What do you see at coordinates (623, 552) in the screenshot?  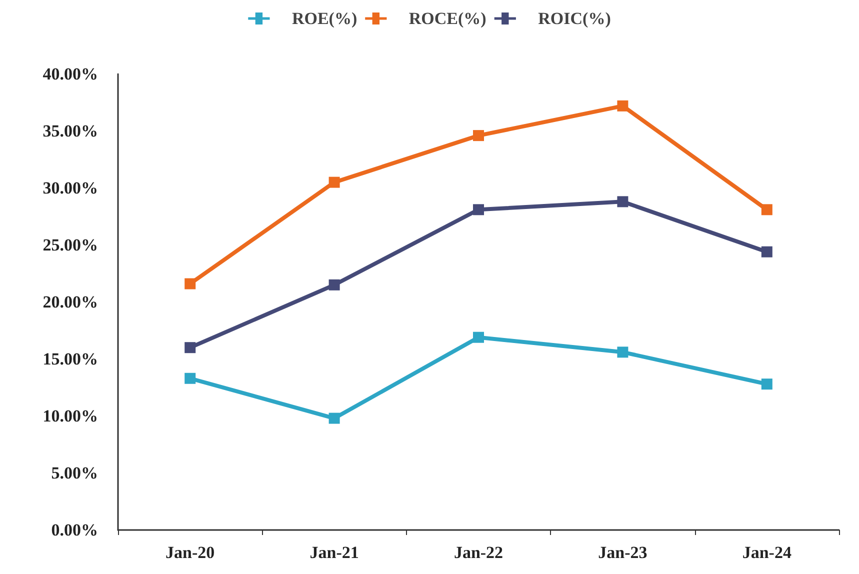 I see `x-tick-label: Jan-23` at bounding box center [623, 552].